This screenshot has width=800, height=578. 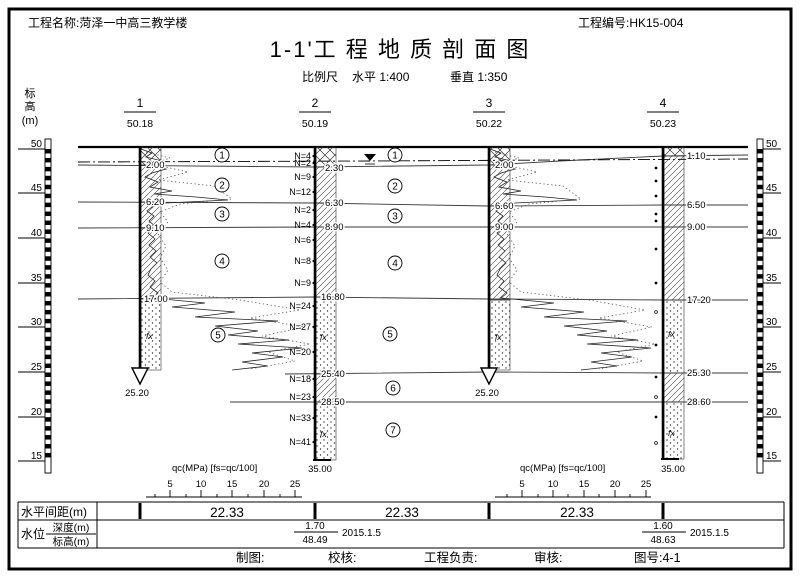 What do you see at coordinates (320, 77) in the screenshot?
I see `scale-label: 比例尺` at bounding box center [320, 77].